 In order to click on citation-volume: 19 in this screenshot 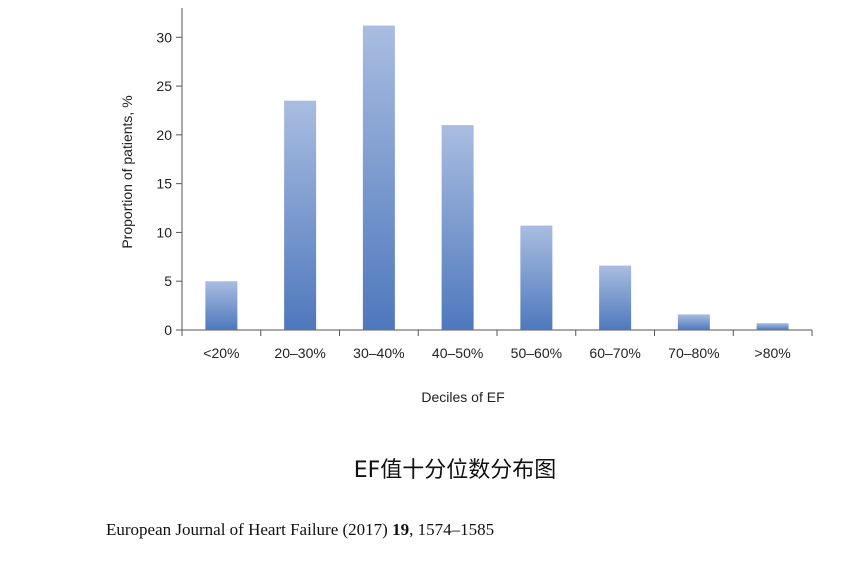, I will do `click(401, 529)`.